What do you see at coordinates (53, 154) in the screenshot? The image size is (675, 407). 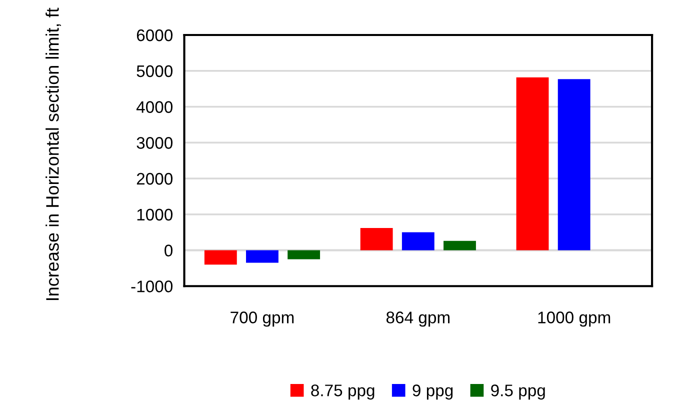 I see `y-axis-title: Increase in Horizontal section limit, ft` at bounding box center [53, 154].